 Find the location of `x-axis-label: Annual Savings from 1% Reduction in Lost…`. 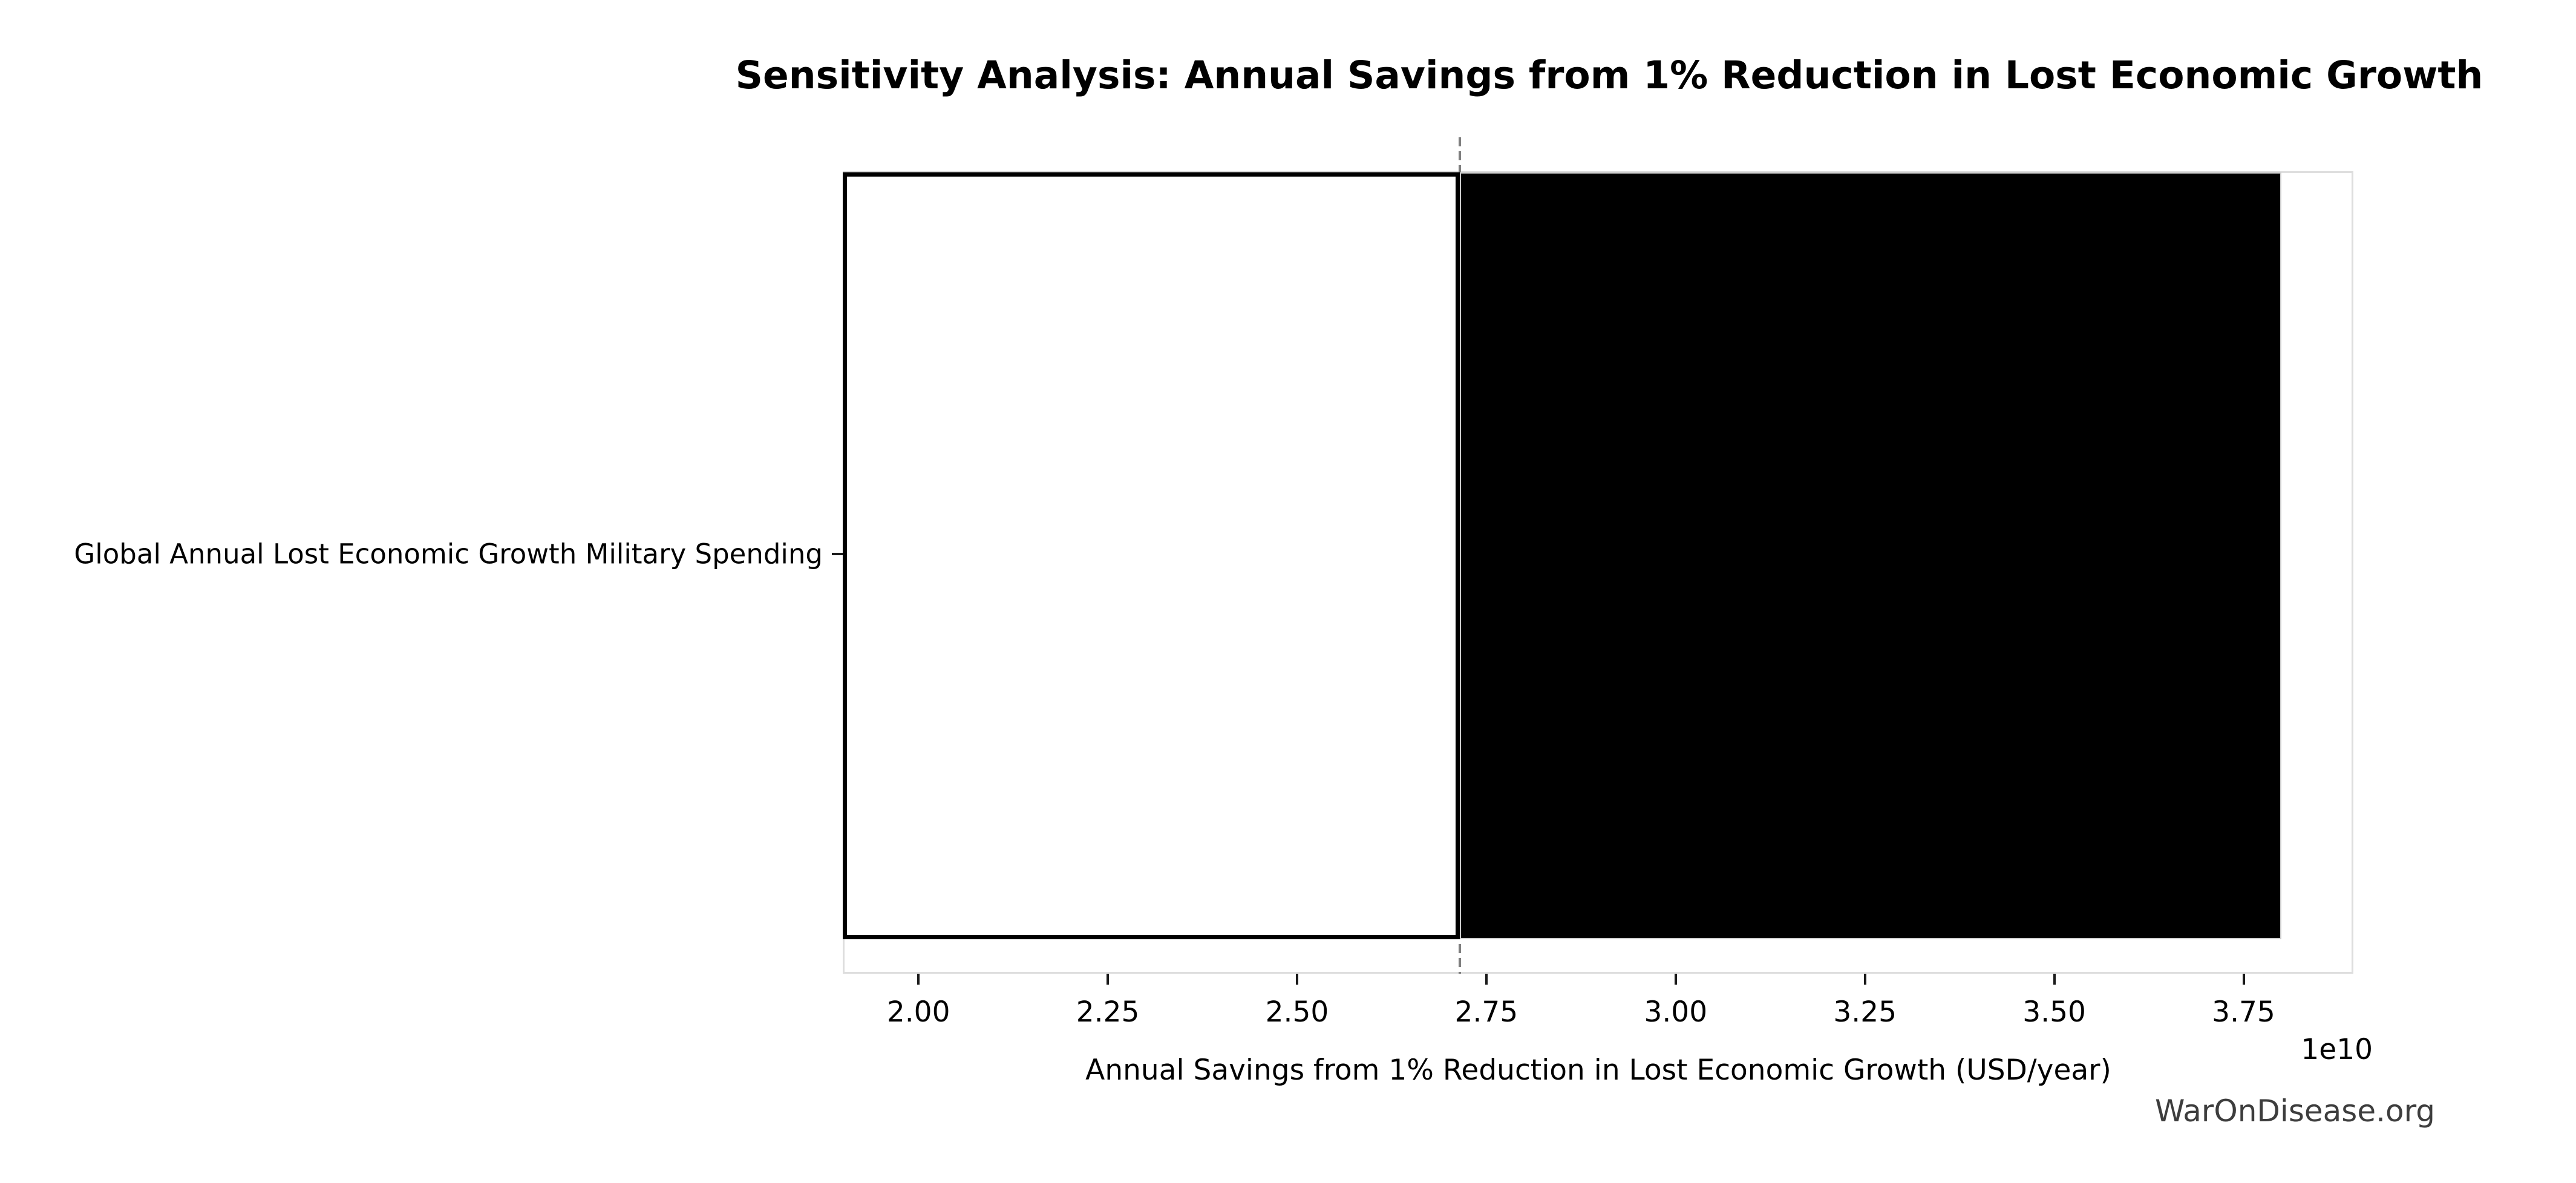

x-axis-label: Annual Savings from 1% Reduction in Lost… is located at coordinates (1598, 1070).